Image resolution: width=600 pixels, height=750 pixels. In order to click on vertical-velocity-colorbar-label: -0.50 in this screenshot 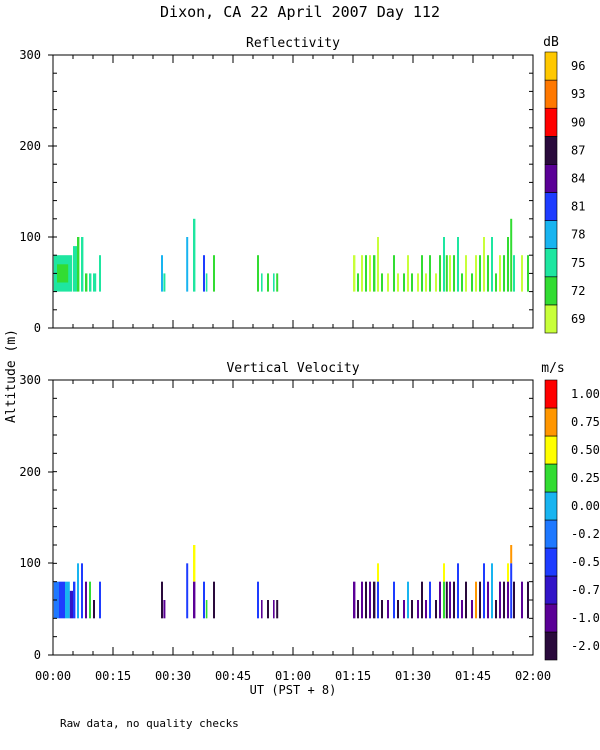, I will do `click(585, 562)`.